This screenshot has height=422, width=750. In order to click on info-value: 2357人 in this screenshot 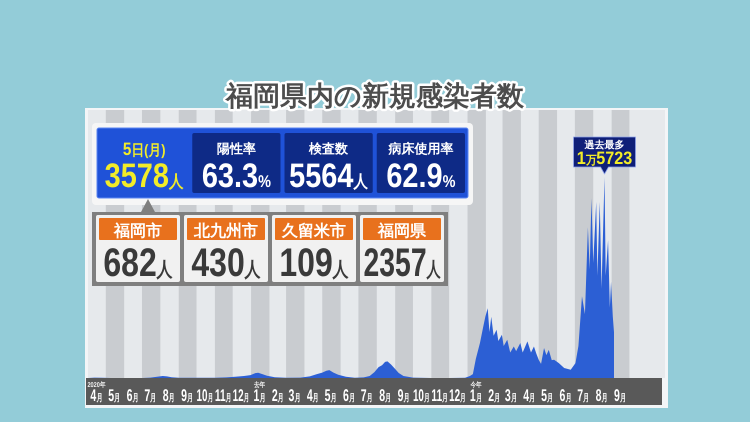, I will do `click(402, 263)`.